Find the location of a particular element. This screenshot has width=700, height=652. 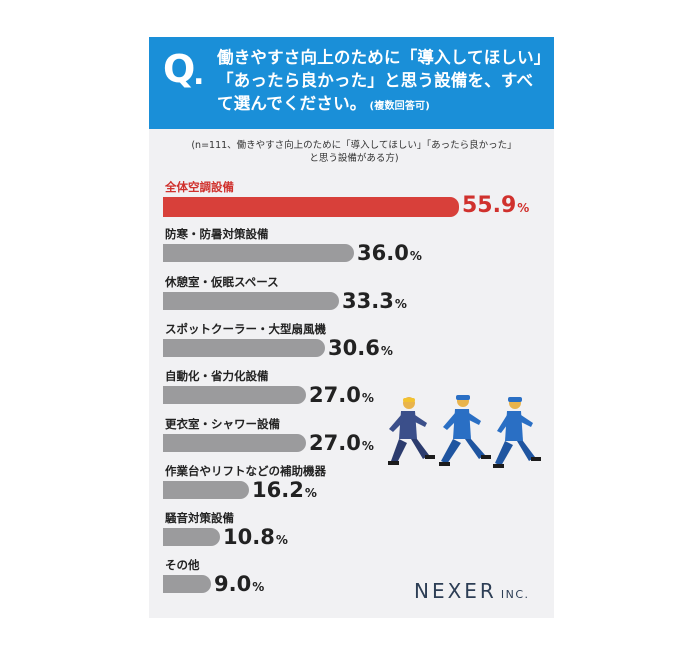

value-label: 10.8% is located at coordinates (255, 538).